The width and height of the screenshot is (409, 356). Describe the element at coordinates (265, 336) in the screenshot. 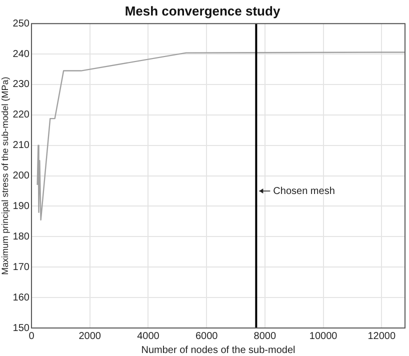

I see `x-tick-label: 8000` at that location.